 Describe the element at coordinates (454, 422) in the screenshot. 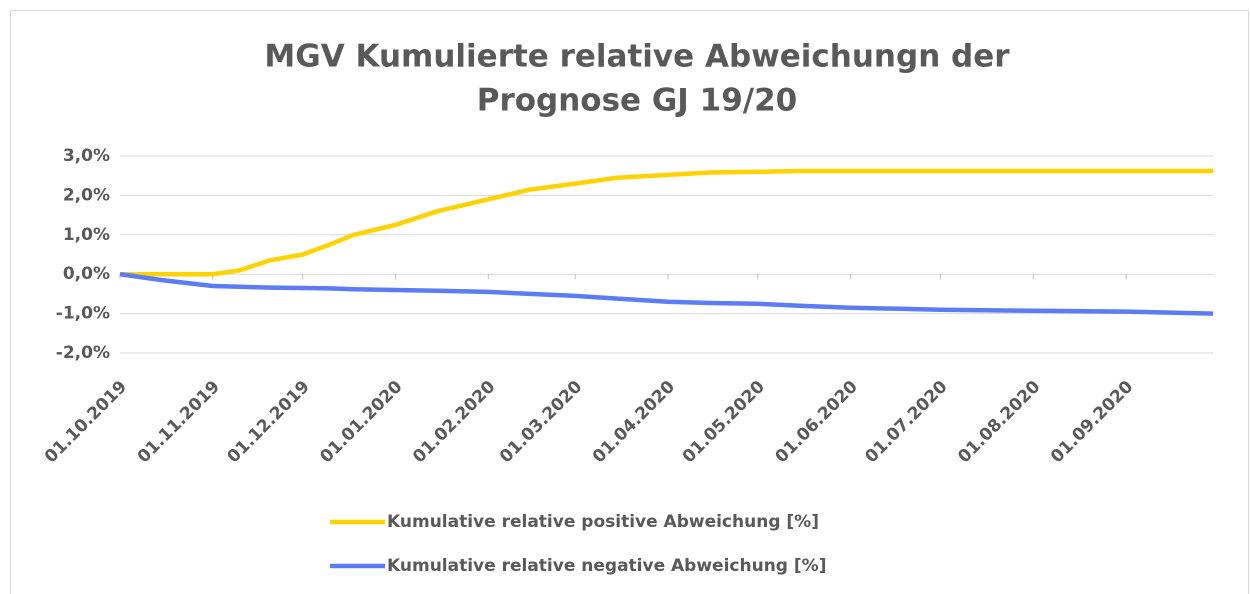

I see `x-tick-label: 01.02.2020` at that location.